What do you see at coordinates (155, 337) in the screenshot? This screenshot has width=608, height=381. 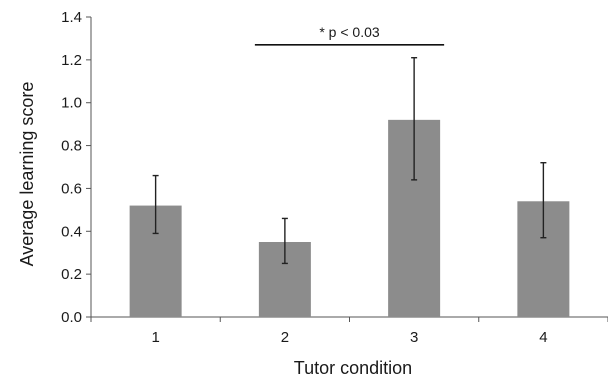 I see `x-tick-label: 1` at bounding box center [155, 337].